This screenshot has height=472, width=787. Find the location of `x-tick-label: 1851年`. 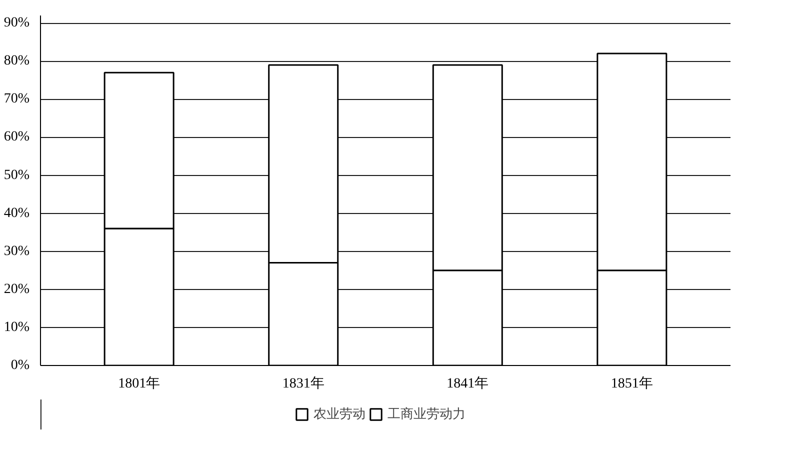

x-tick-label: 1851年 is located at coordinates (631, 384).